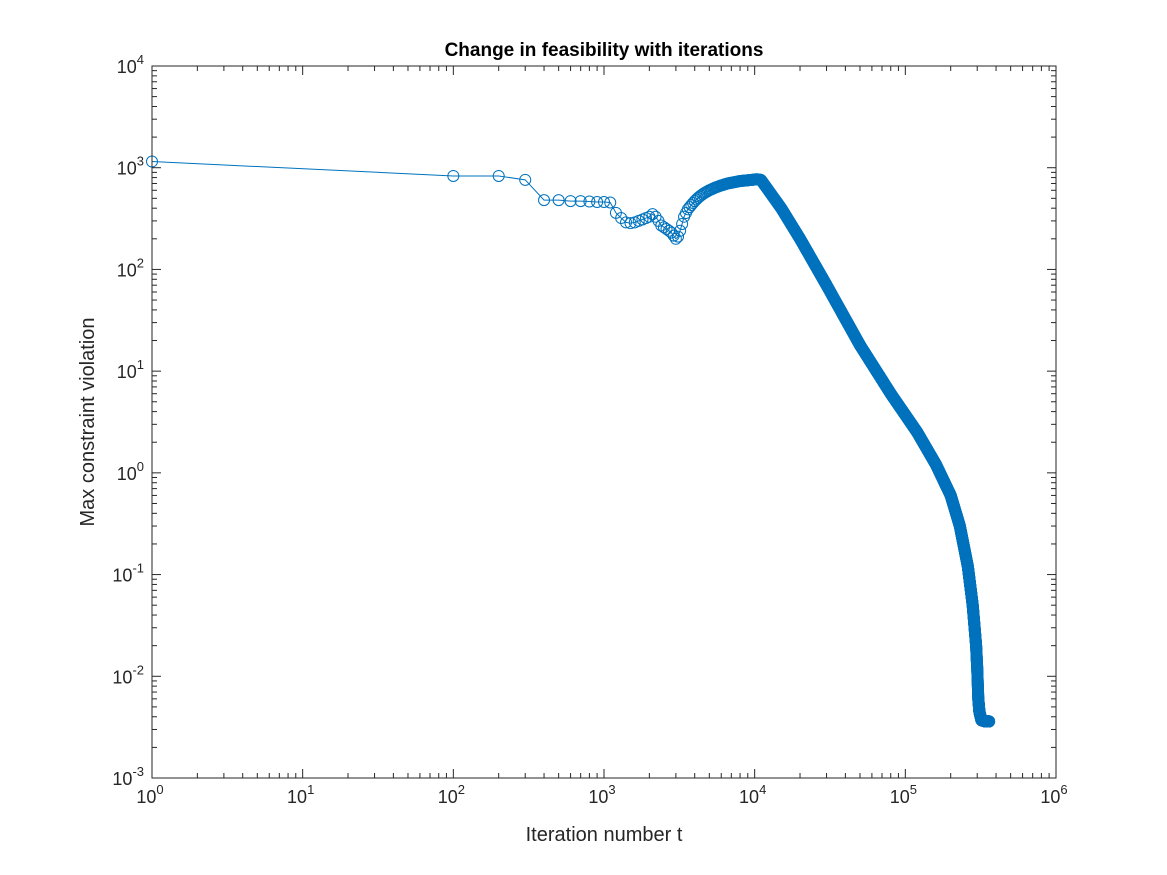  What do you see at coordinates (128, 776) in the screenshot?
I see `y-tick-label: 10⁻³` at bounding box center [128, 776].